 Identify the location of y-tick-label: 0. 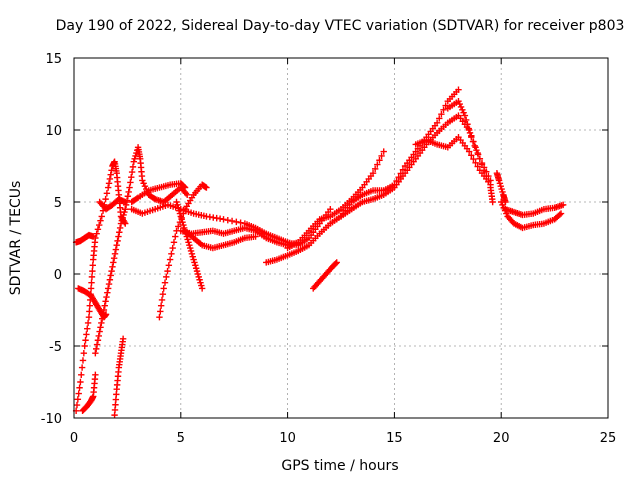
(58, 275).